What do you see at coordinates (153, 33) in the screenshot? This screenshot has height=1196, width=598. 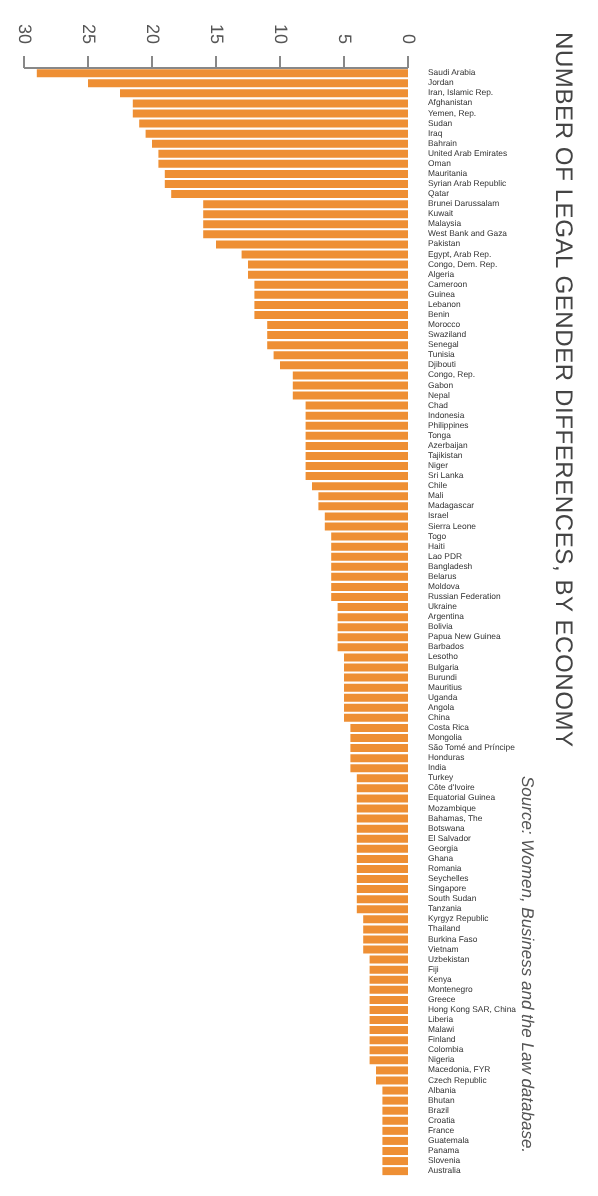 I see `x-tick-label: 20` at bounding box center [153, 33].